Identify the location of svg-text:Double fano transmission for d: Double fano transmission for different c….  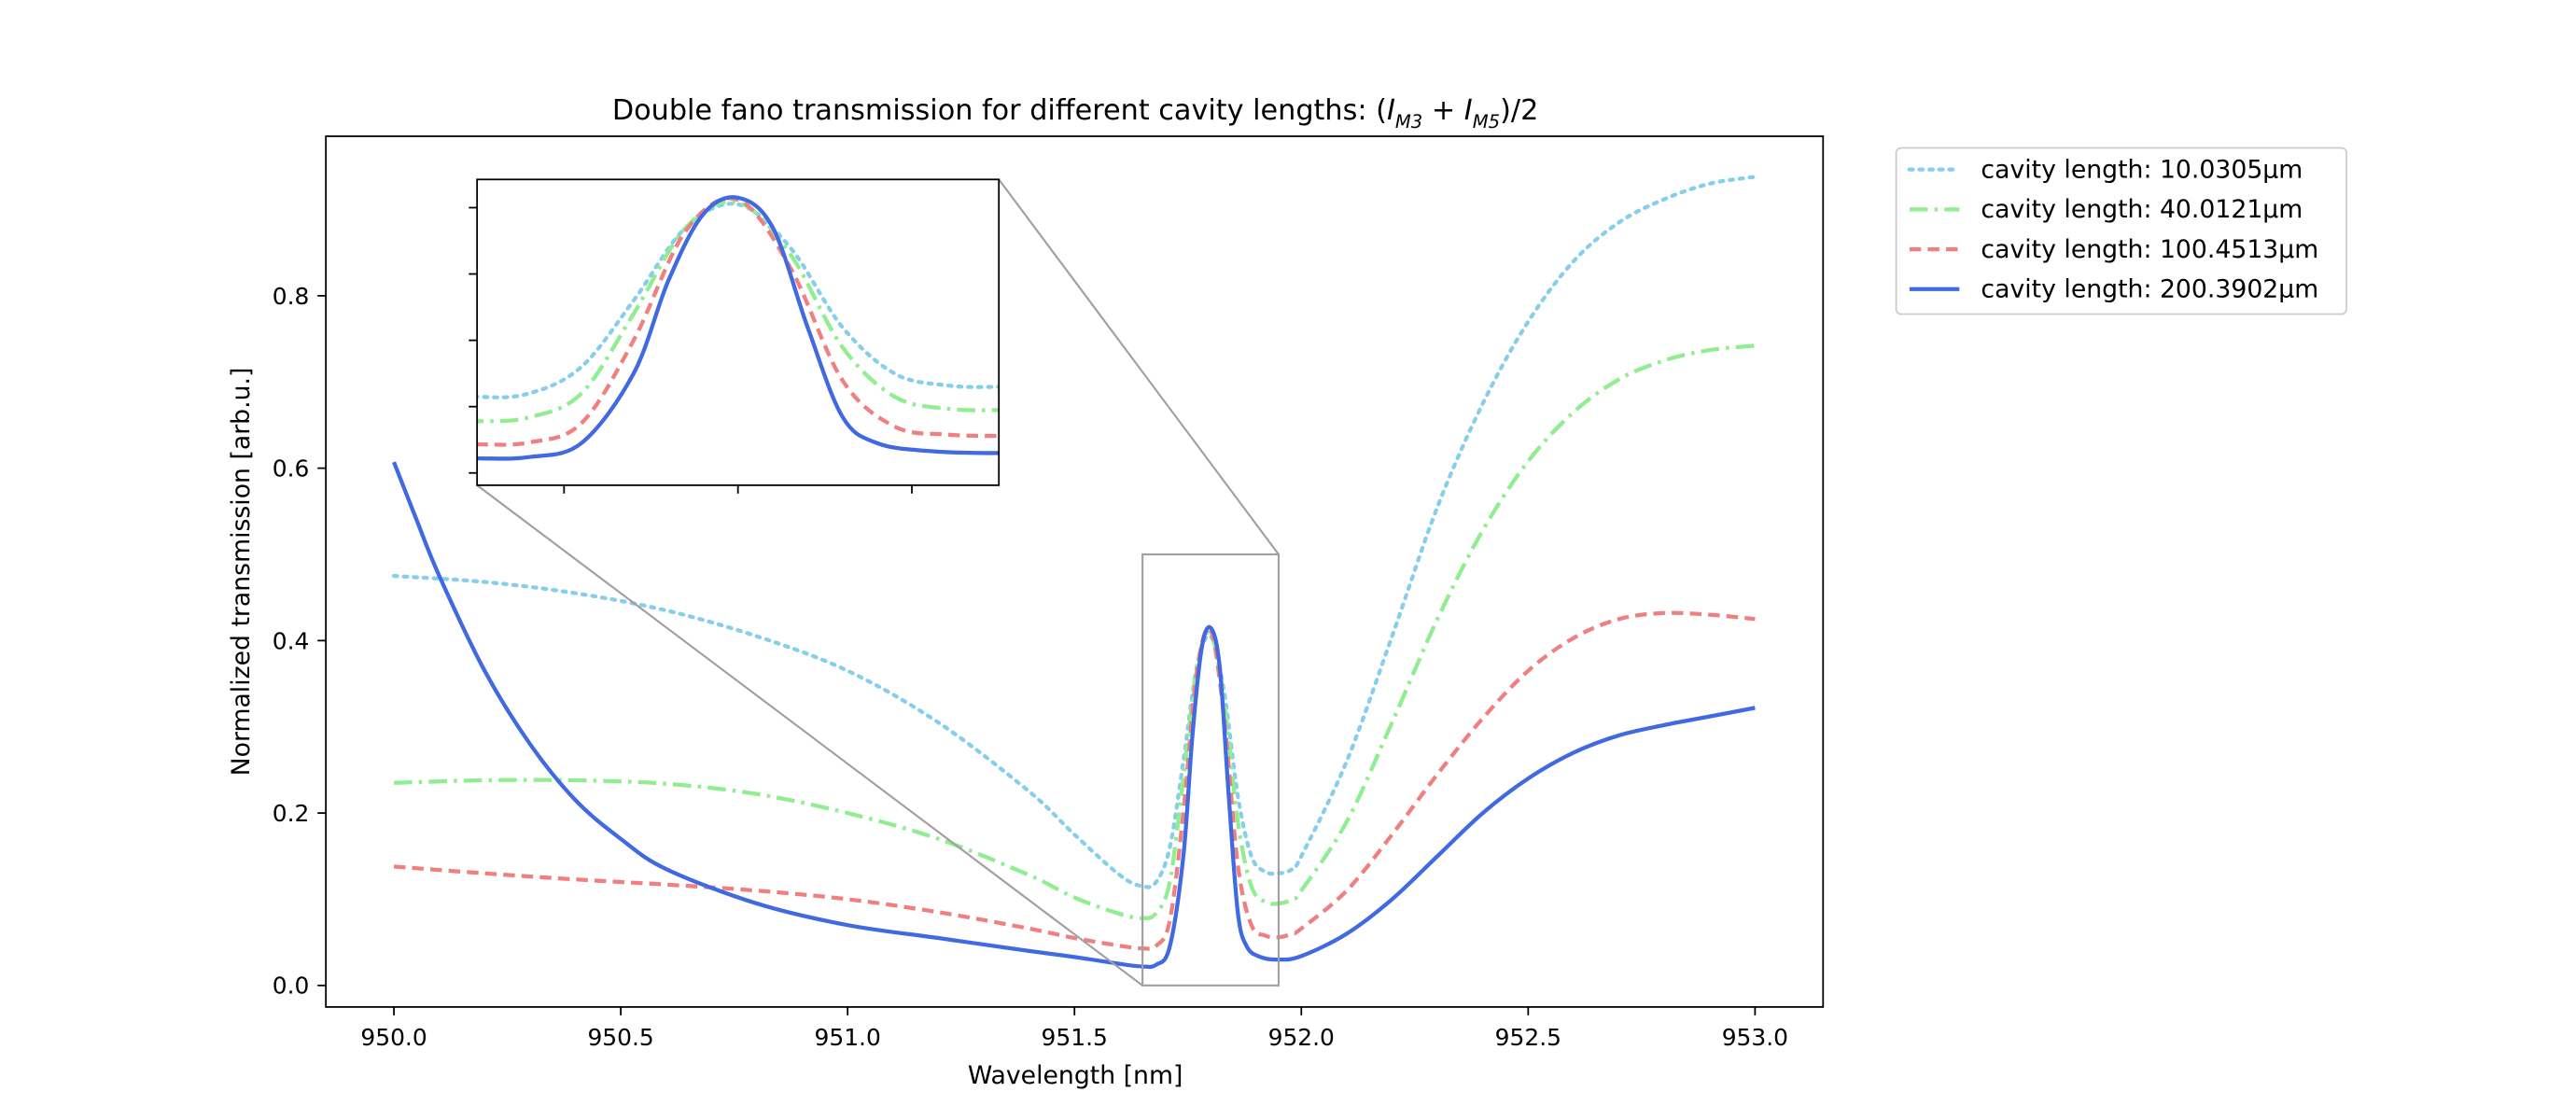
(1075, 113).